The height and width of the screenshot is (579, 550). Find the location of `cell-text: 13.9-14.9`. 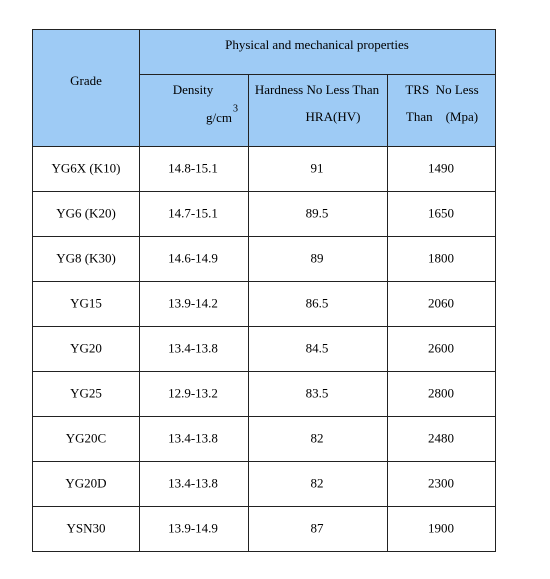

cell-text: 13.9-14.9 is located at coordinates (193, 527).